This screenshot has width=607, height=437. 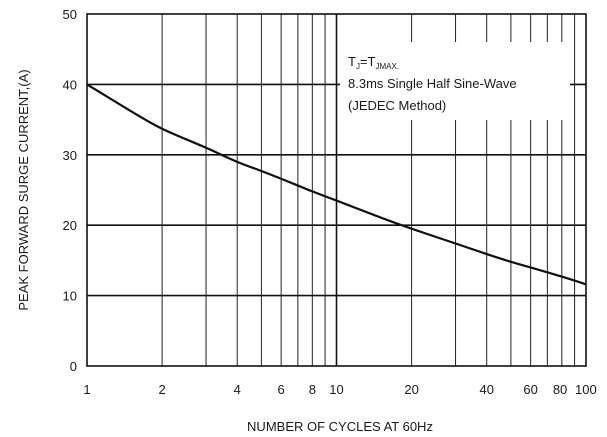 I want to click on x-tick-label: 8, so click(x=312, y=389).